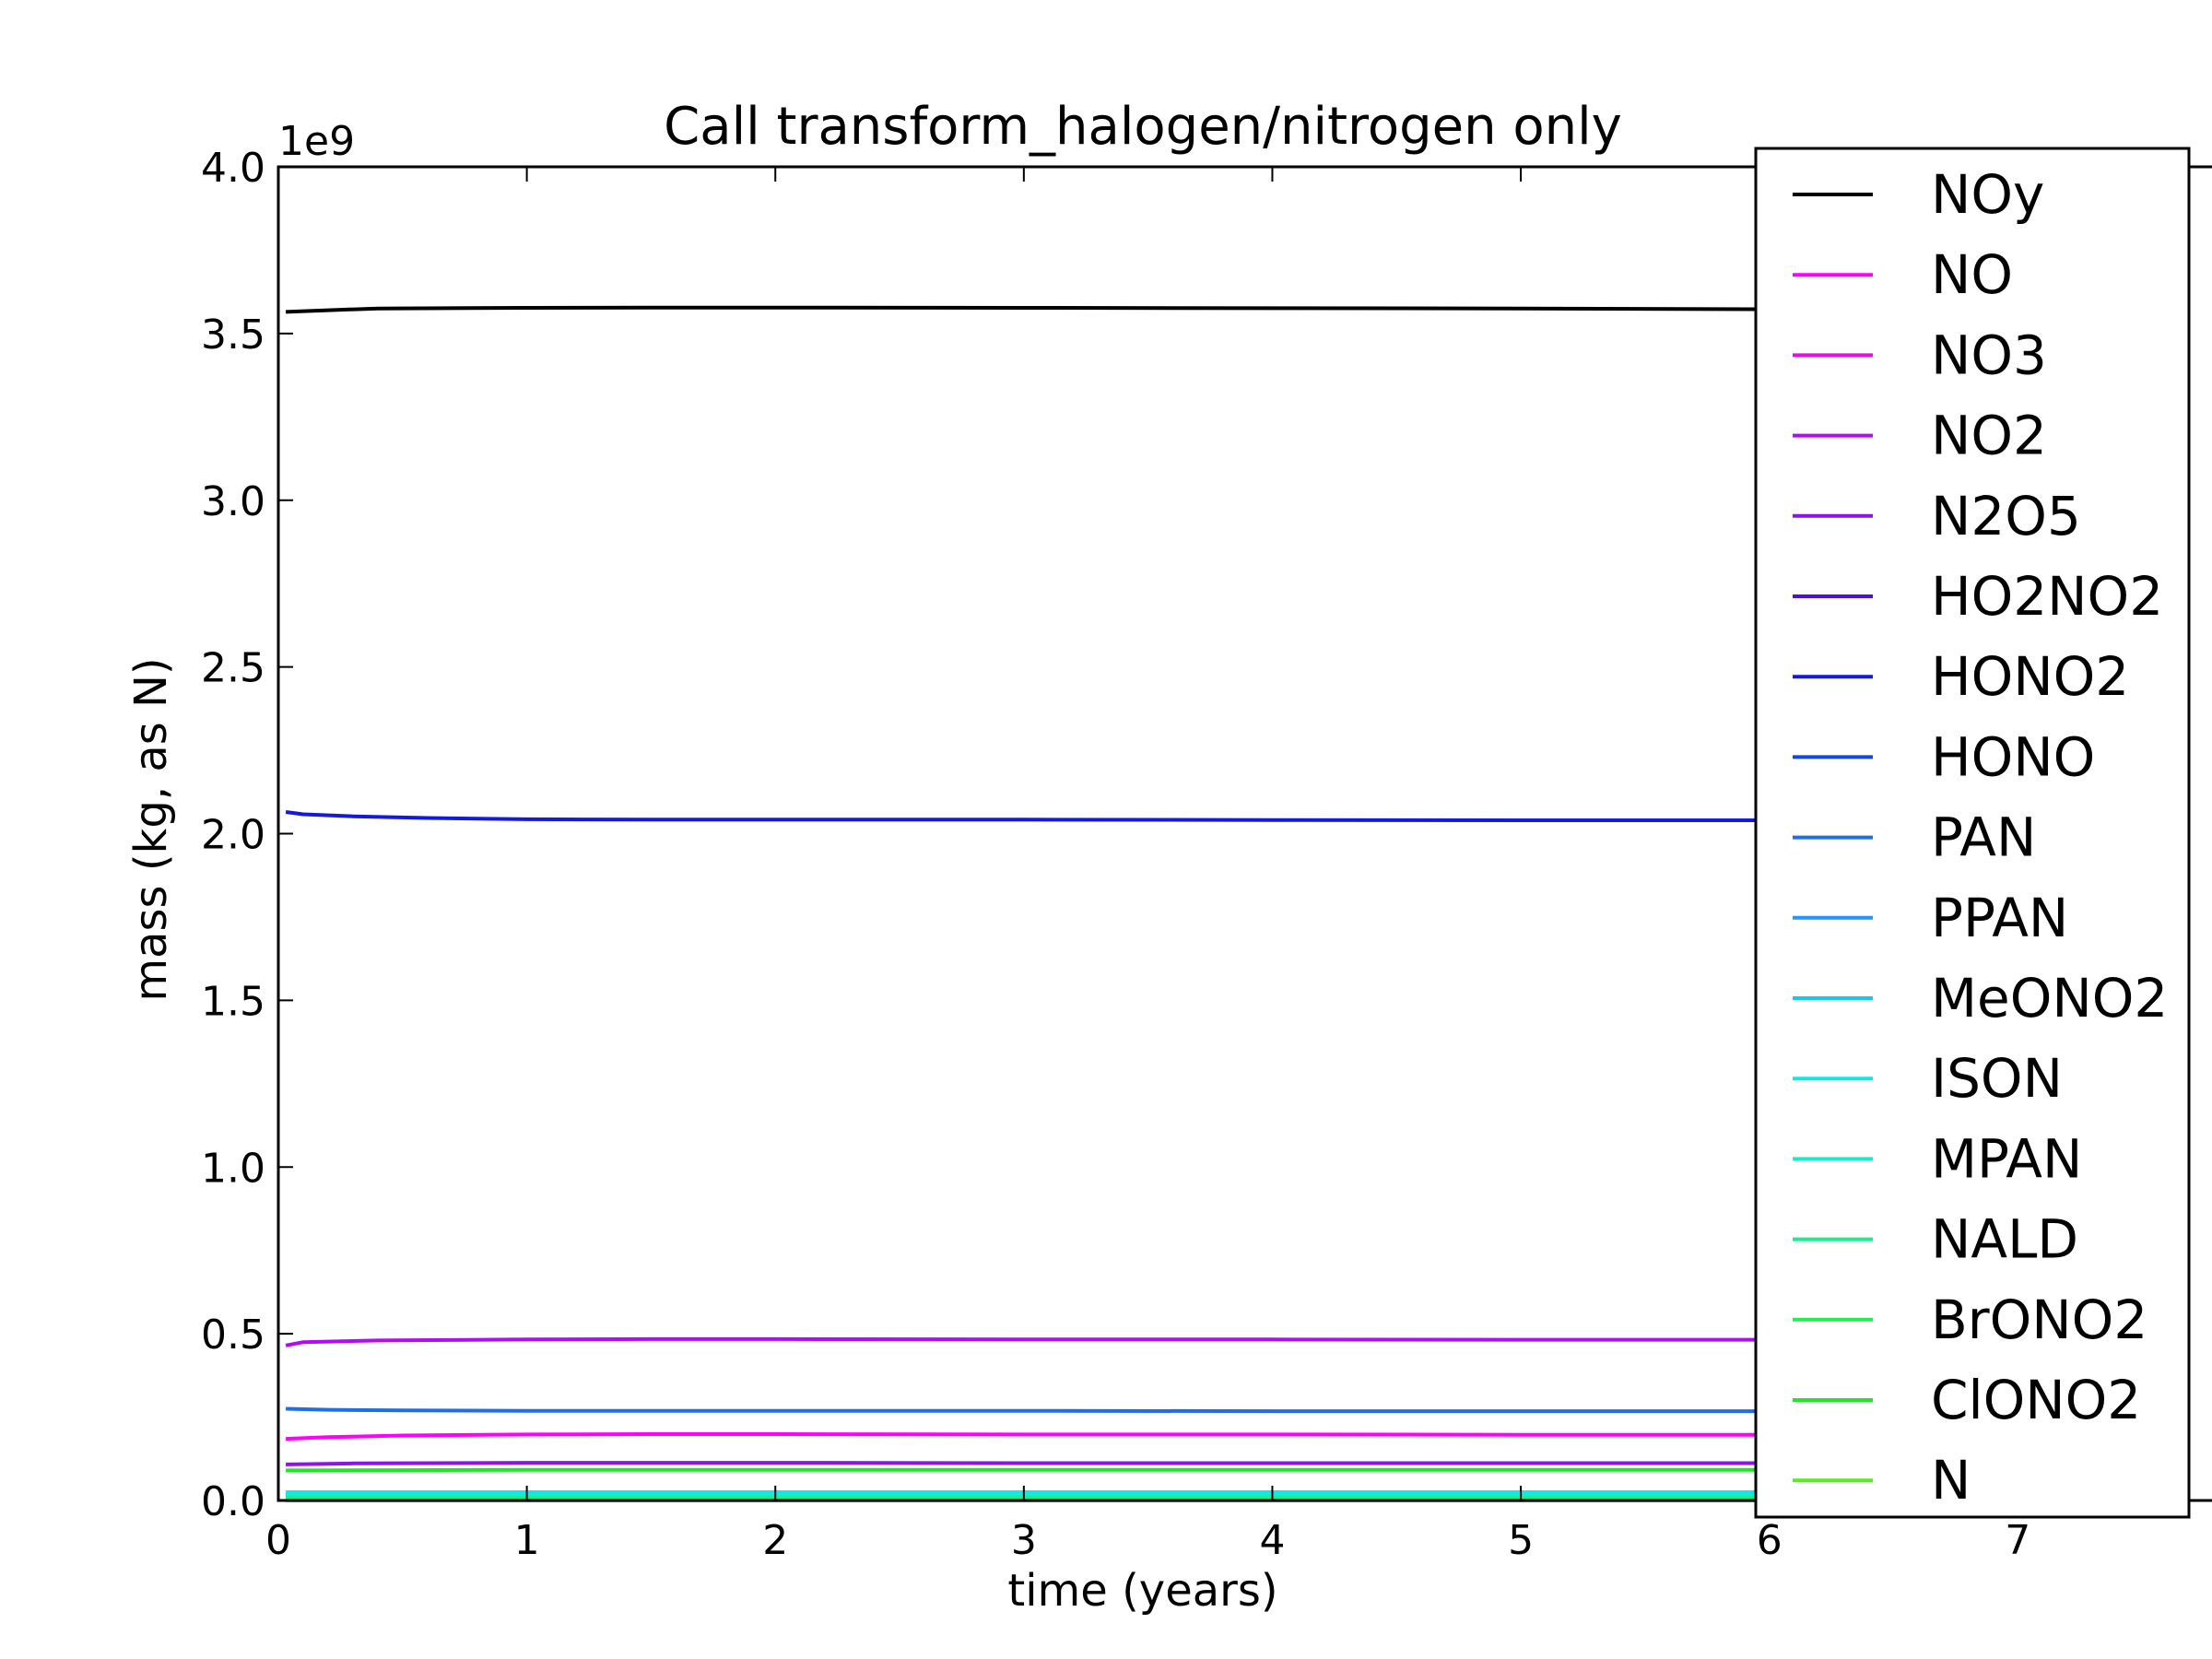 The width and height of the screenshot is (2212, 1659). I want to click on legend-item: PAN, so click(1914, 837).